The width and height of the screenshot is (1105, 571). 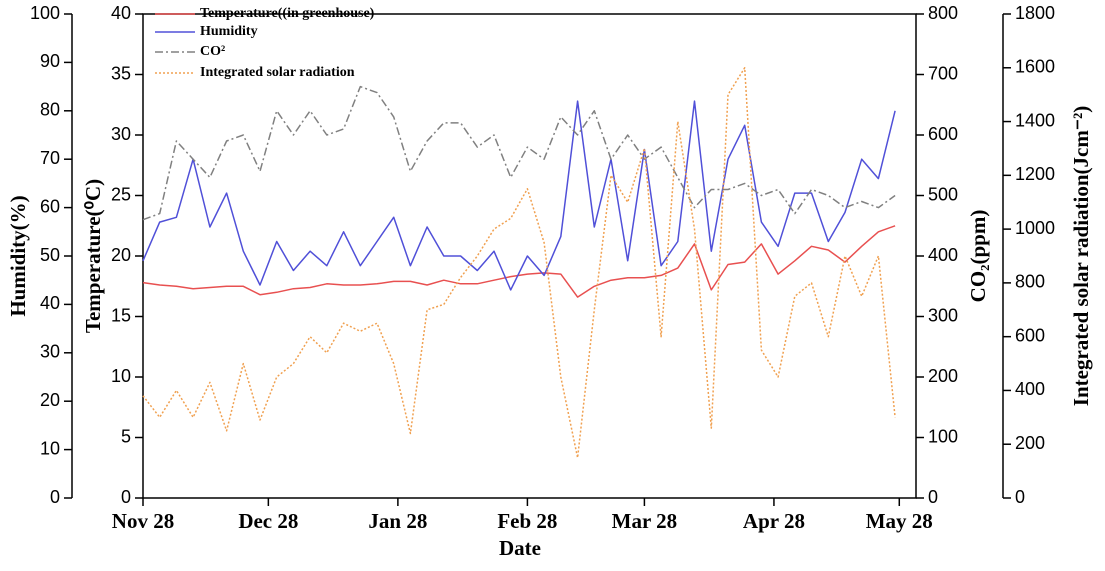 What do you see at coordinates (143, 521) in the screenshot?
I see `x-tick-label: Nov 28` at bounding box center [143, 521].